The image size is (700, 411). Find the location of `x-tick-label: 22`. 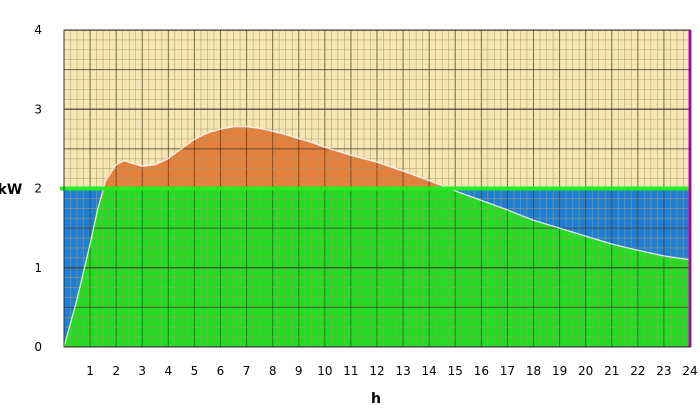

x-tick-label: 22 is located at coordinates (637, 371).